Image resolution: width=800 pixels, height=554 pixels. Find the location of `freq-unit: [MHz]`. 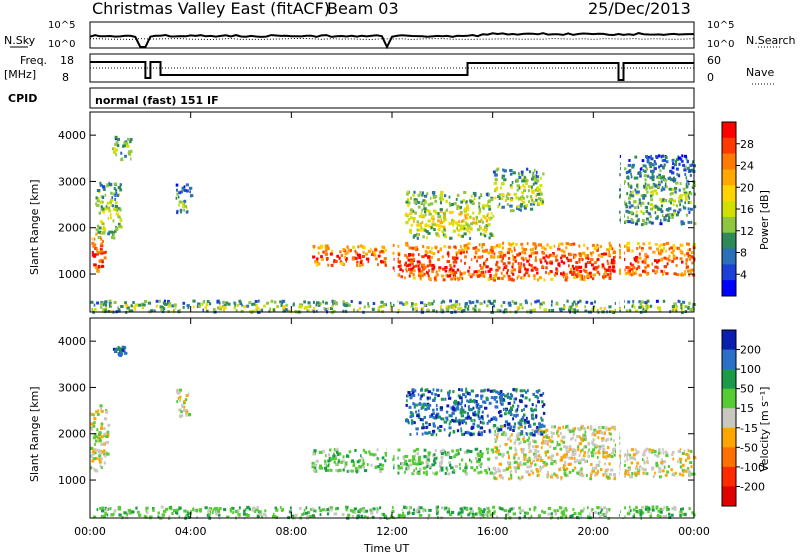

freq-unit: [MHz] is located at coordinates (20, 74).